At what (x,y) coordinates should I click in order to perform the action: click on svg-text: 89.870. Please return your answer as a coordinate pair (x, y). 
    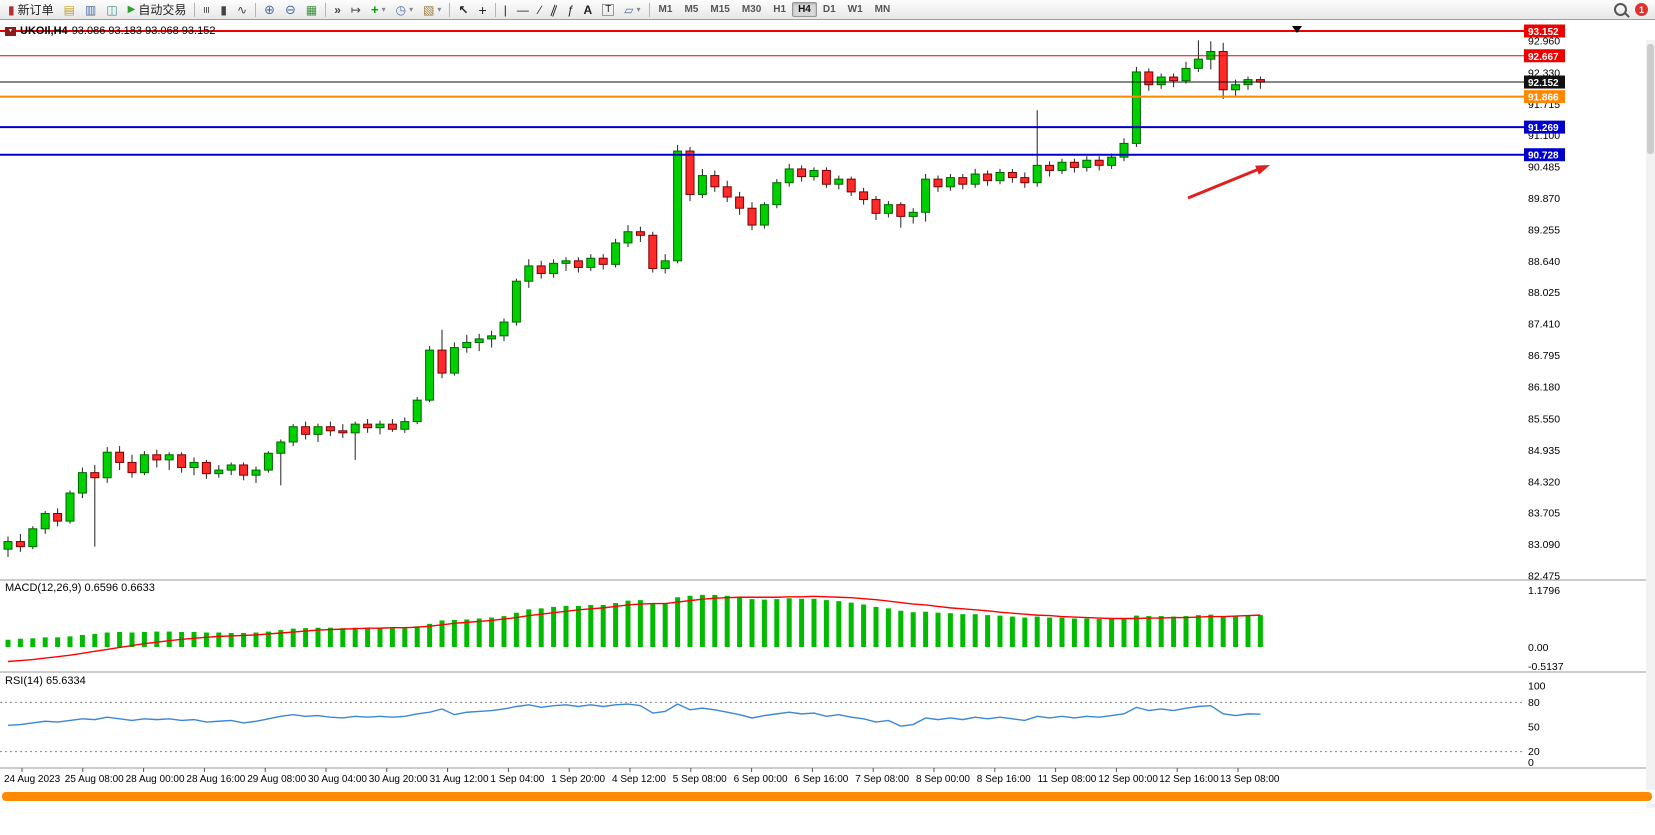
    Looking at the image, I should click on (1544, 199).